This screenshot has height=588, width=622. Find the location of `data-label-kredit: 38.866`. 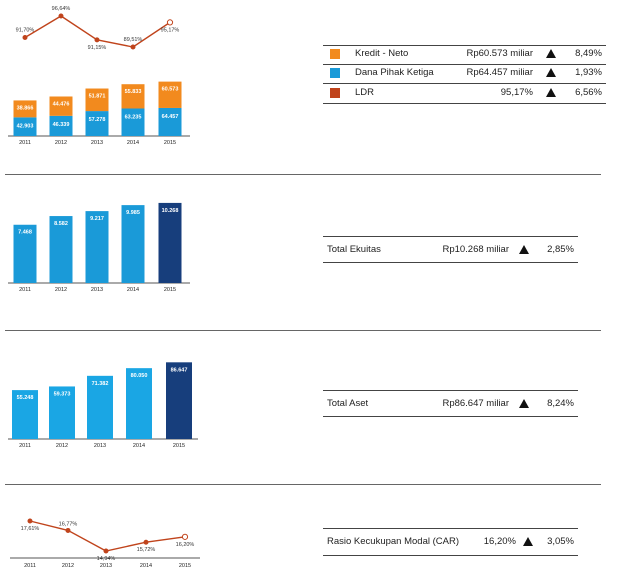

data-label-kredit: 38.866 is located at coordinates (25, 108).